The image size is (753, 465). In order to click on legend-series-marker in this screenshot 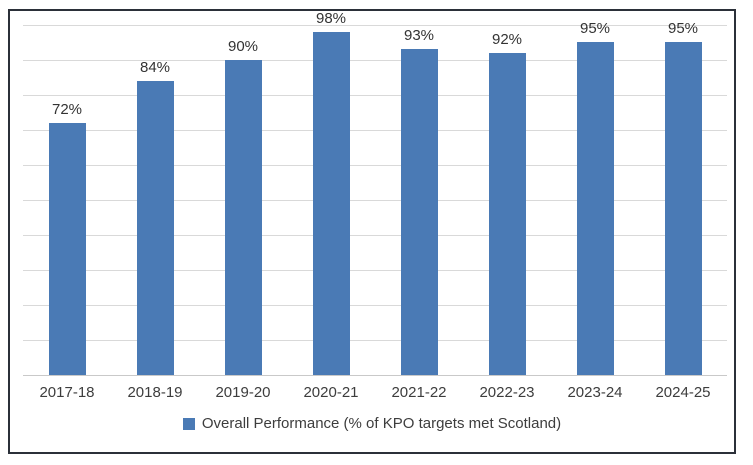, I will do `click(188, 423)`.